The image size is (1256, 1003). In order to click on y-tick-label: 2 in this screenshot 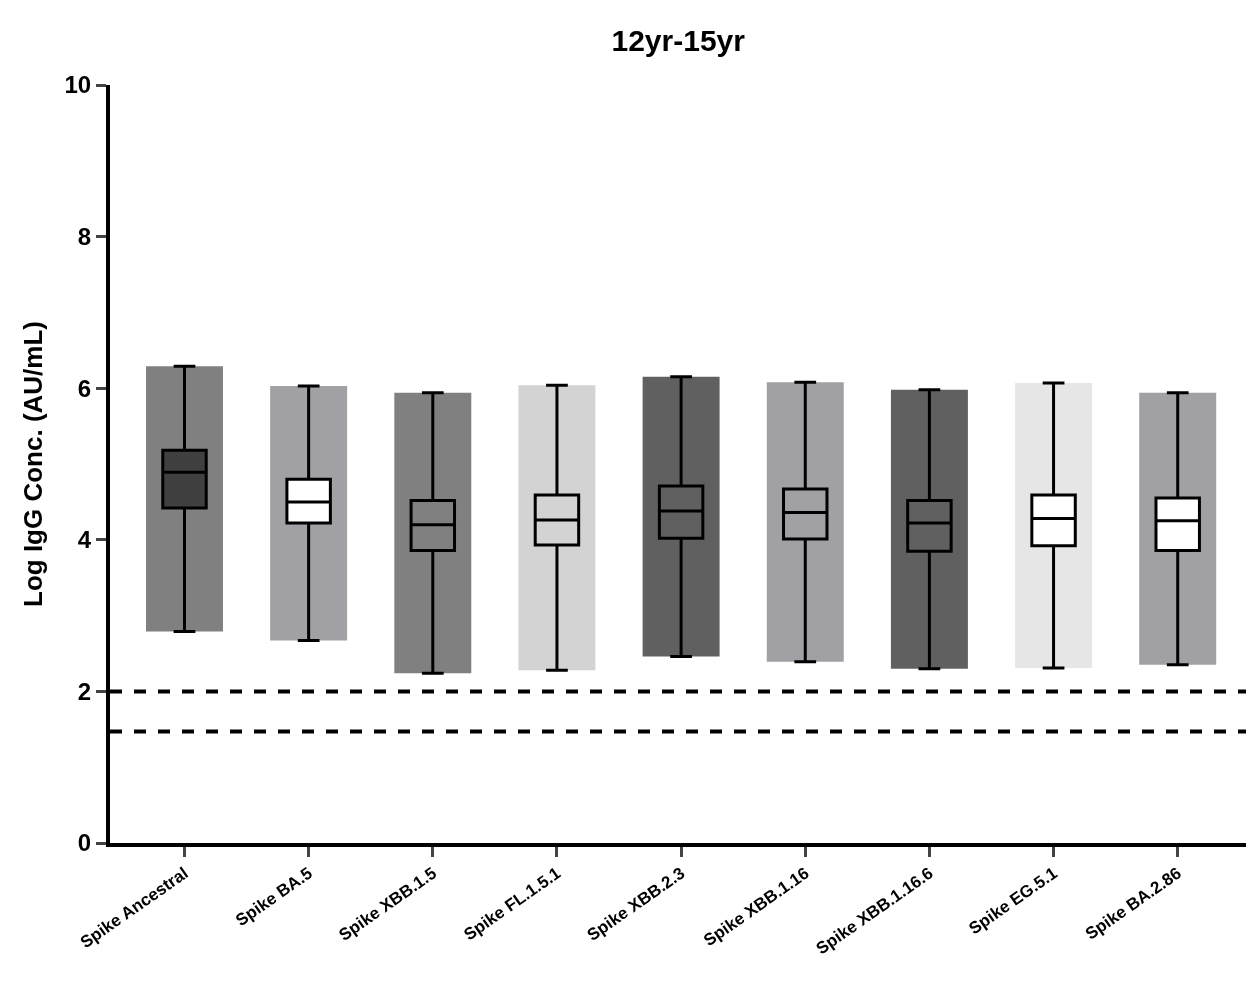, I will do `click(84, 691)`.